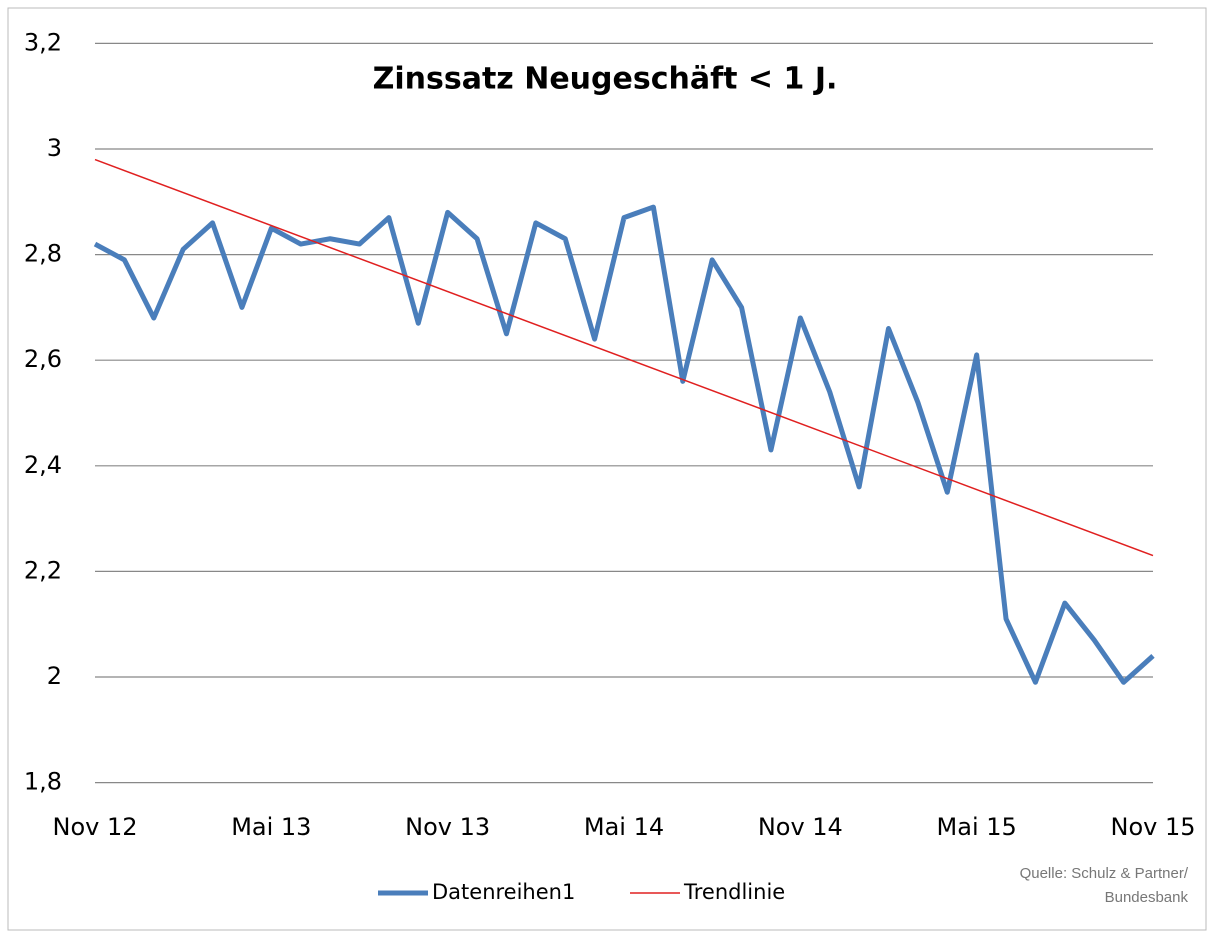 Image resolution: width=1207 pixels, height=935 pixels. What do you see at coordinates (43, 782) in the screenshot?
I see `y-tick-label: 1,8` at bounding box center [43, 782].